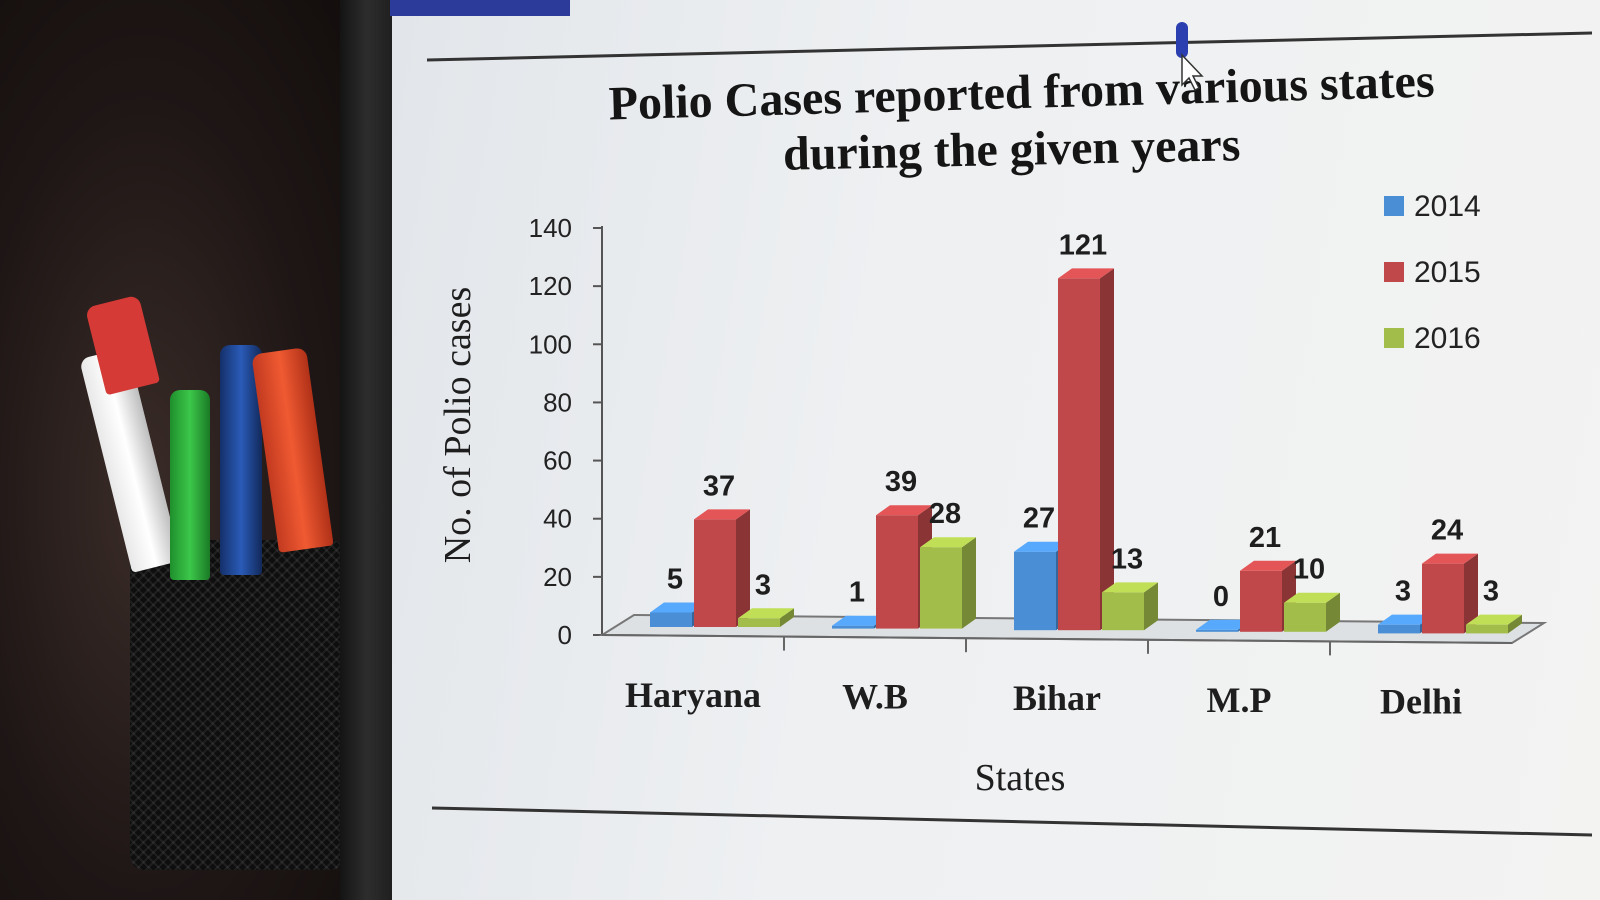 This screenshot has width=1600, height=900. I want to click on y-tick-label: 120, so click(550, 286).